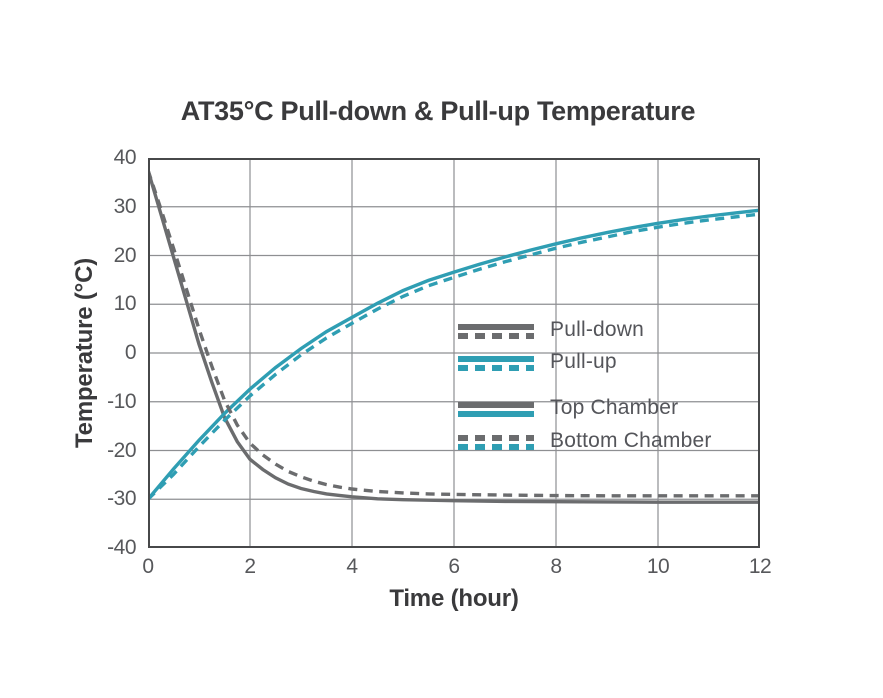 This screenshot has height=698, width=883. I want to click on x-axis-ticks: 0 2 4 6 8 10 12, so click(456, 563).